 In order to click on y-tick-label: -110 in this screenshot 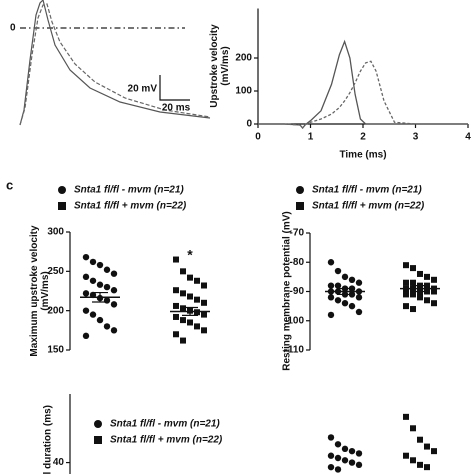, I will do `click(295, 350)`.